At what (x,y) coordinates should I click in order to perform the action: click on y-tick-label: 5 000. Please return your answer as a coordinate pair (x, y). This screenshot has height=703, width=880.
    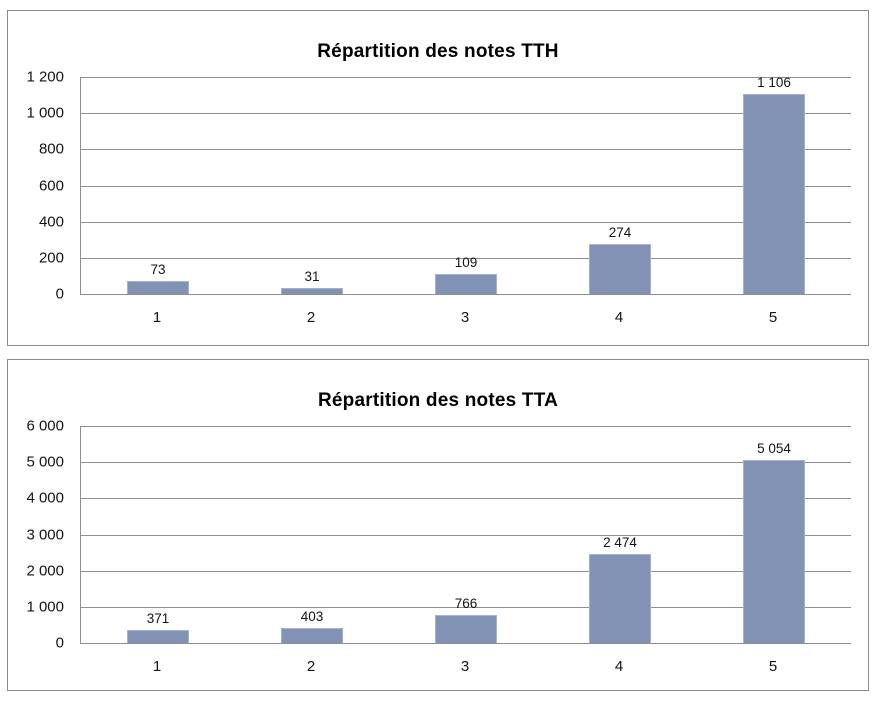
    Looking at the image, I should click on (45, 462).